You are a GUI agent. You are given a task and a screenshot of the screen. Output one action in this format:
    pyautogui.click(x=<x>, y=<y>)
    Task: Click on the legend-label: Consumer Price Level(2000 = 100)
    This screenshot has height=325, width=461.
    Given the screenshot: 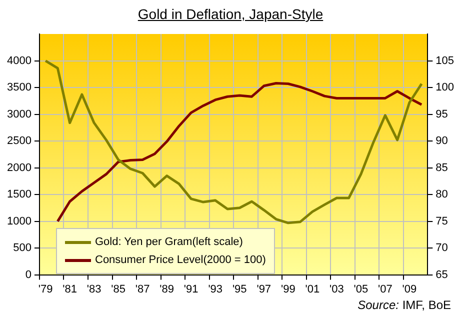 What is the action you would take?
    pyautogui.click(x=180, y=260)
    